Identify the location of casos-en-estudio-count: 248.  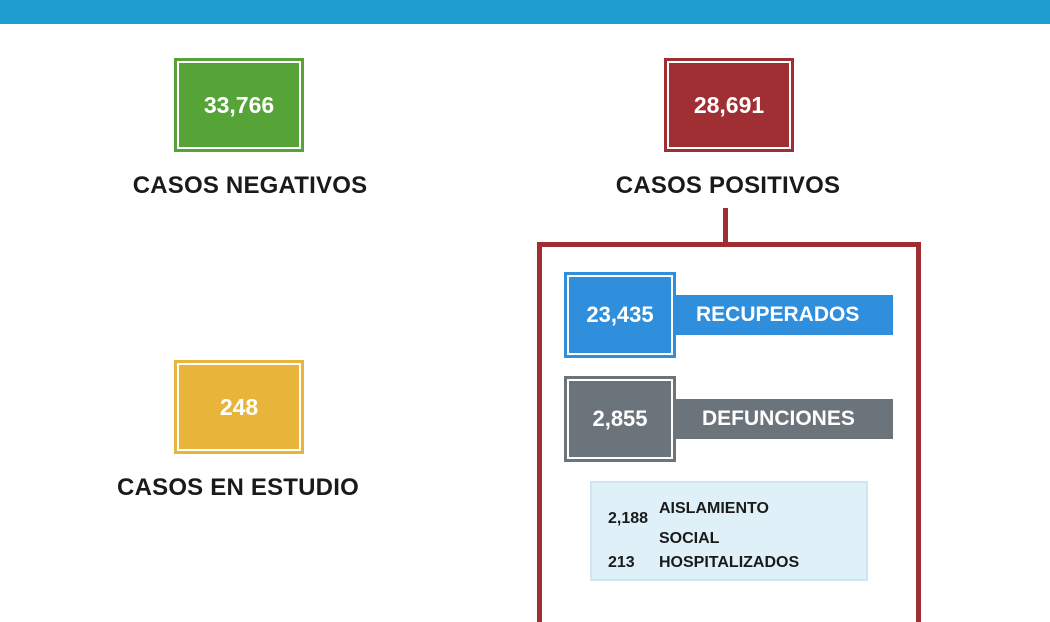
(239, 407).